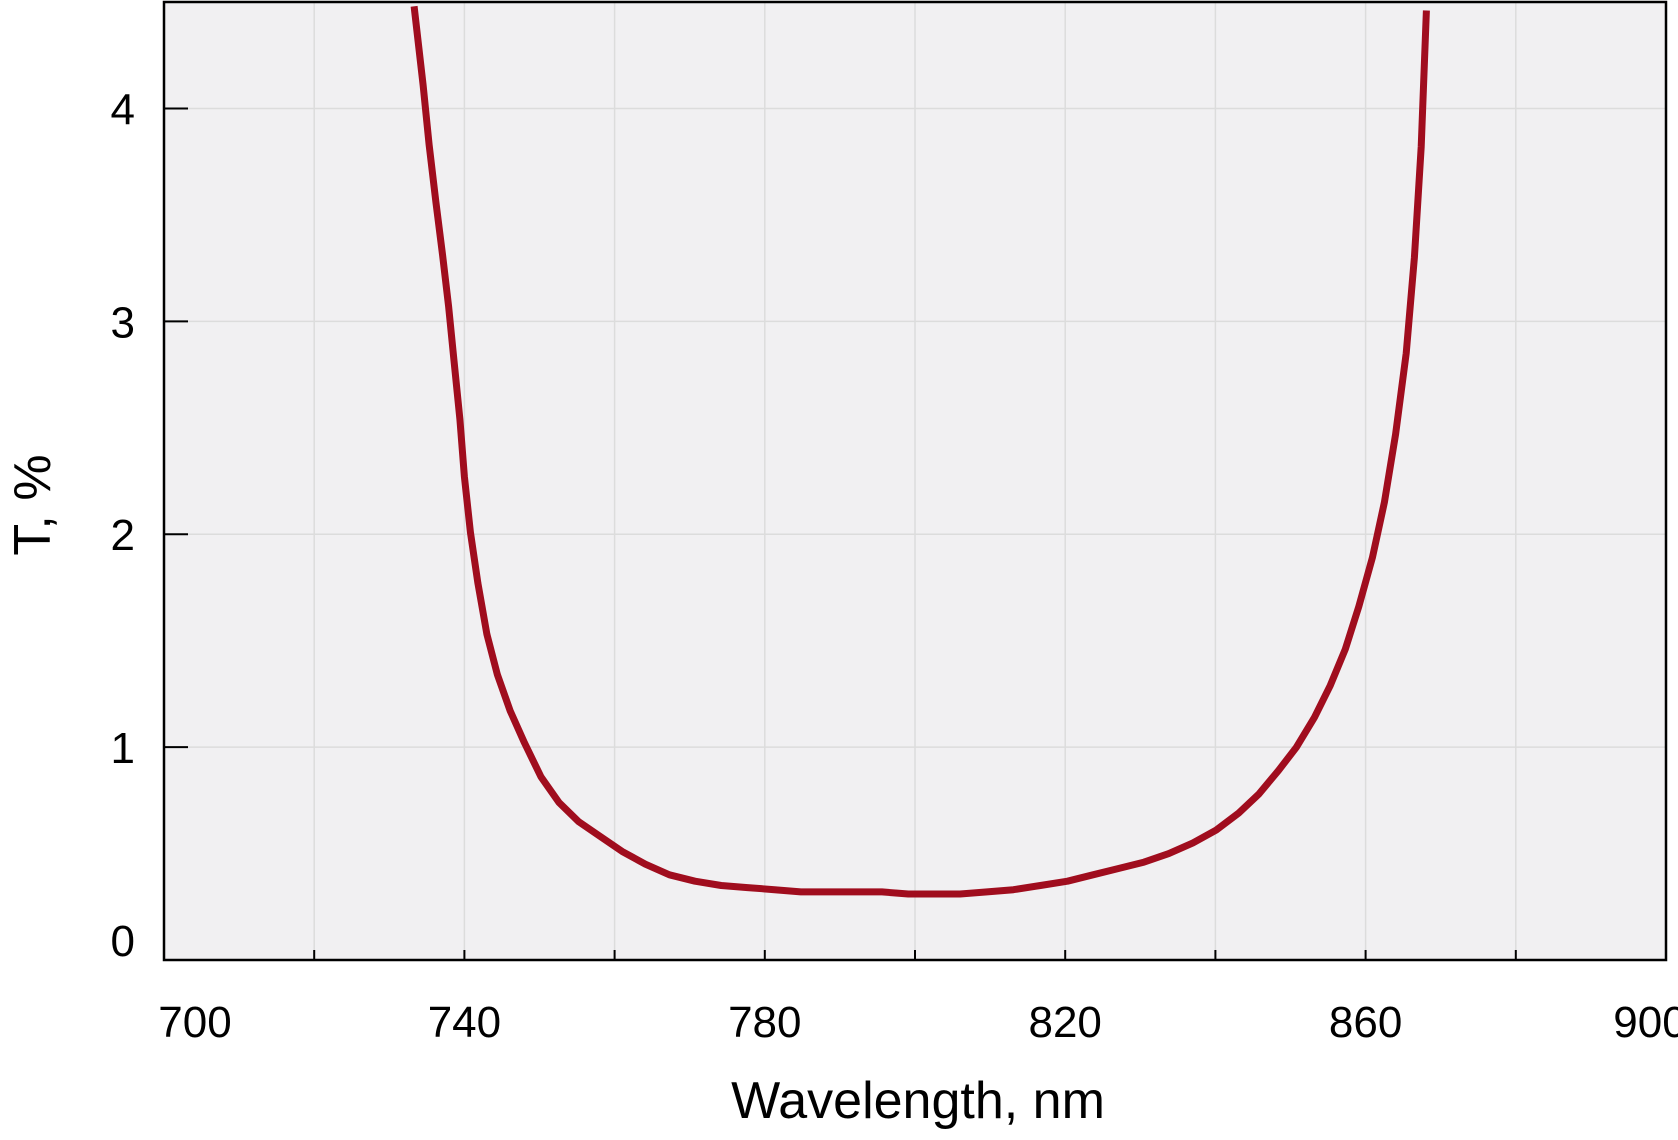  I want to click on y-axis-title: T, %, so click(33, 504).